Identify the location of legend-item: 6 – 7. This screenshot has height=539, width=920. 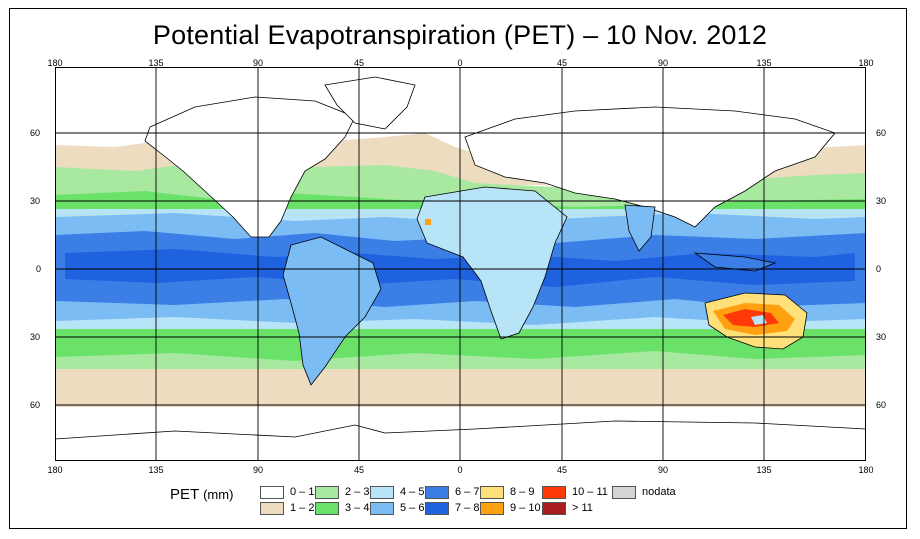
(452, 492).